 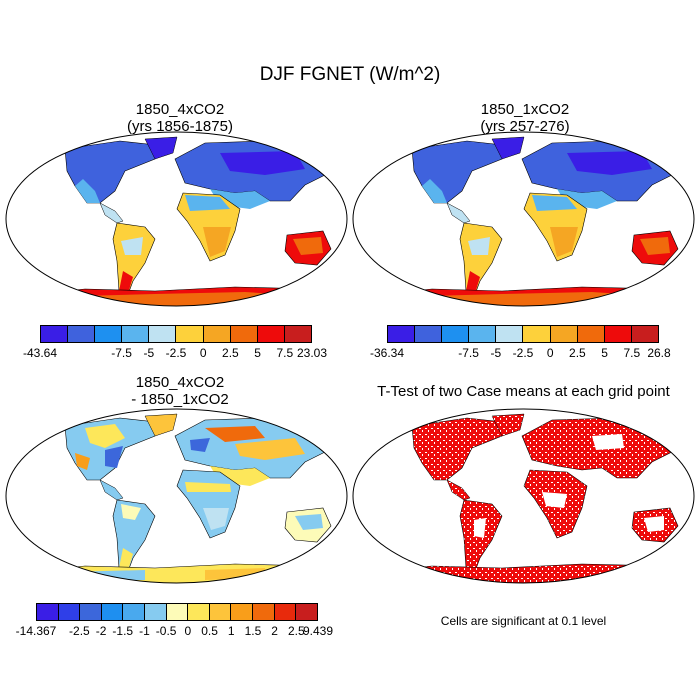 I want to click on colorbar-label: -1, so click(x=144, y=631).